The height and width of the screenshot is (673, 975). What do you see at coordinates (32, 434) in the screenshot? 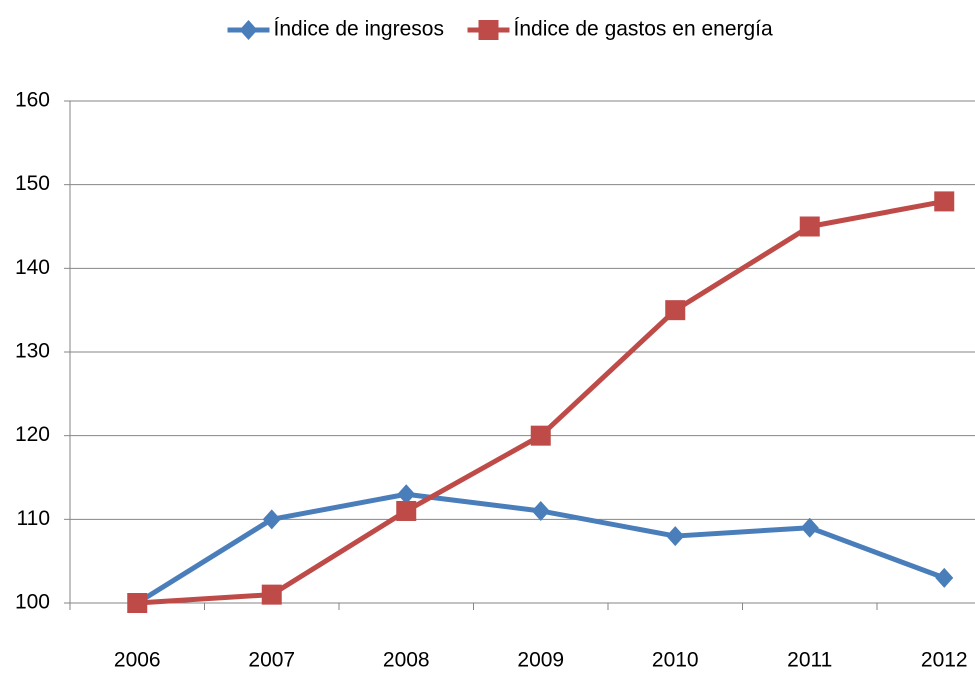
I see `y-tick-label: 120` at bounding box center [32, 434].